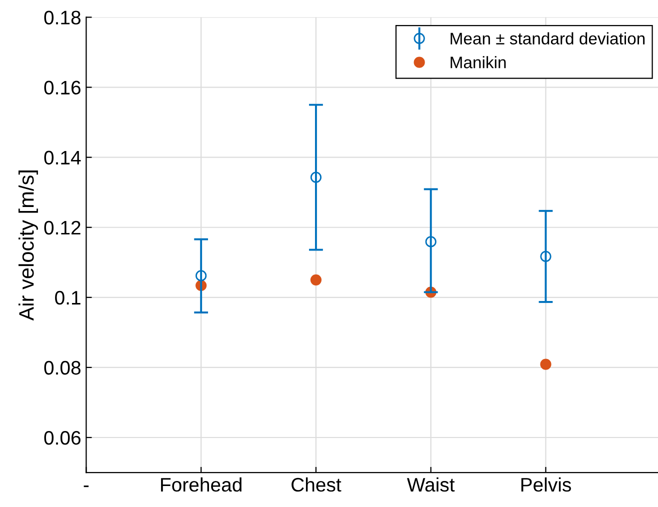 The height and width of the screenshot is (507, 658). What do you see at coordinates (28, 245) in the screenshot?
I see `y-axis-title: Air velocity [m/s]` at bounding box center [28, 245].